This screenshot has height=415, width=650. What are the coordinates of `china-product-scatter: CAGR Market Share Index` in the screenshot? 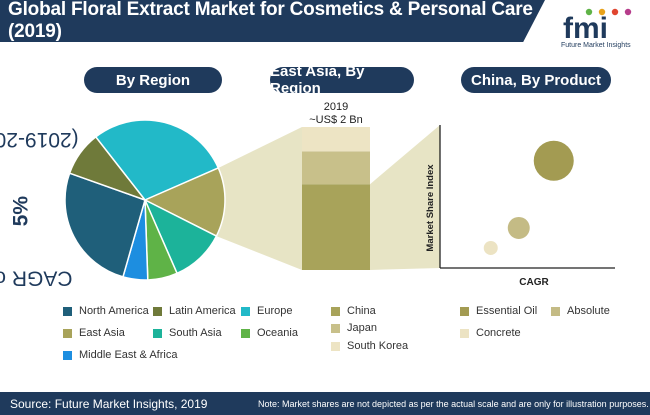 It's located at (520, 206).